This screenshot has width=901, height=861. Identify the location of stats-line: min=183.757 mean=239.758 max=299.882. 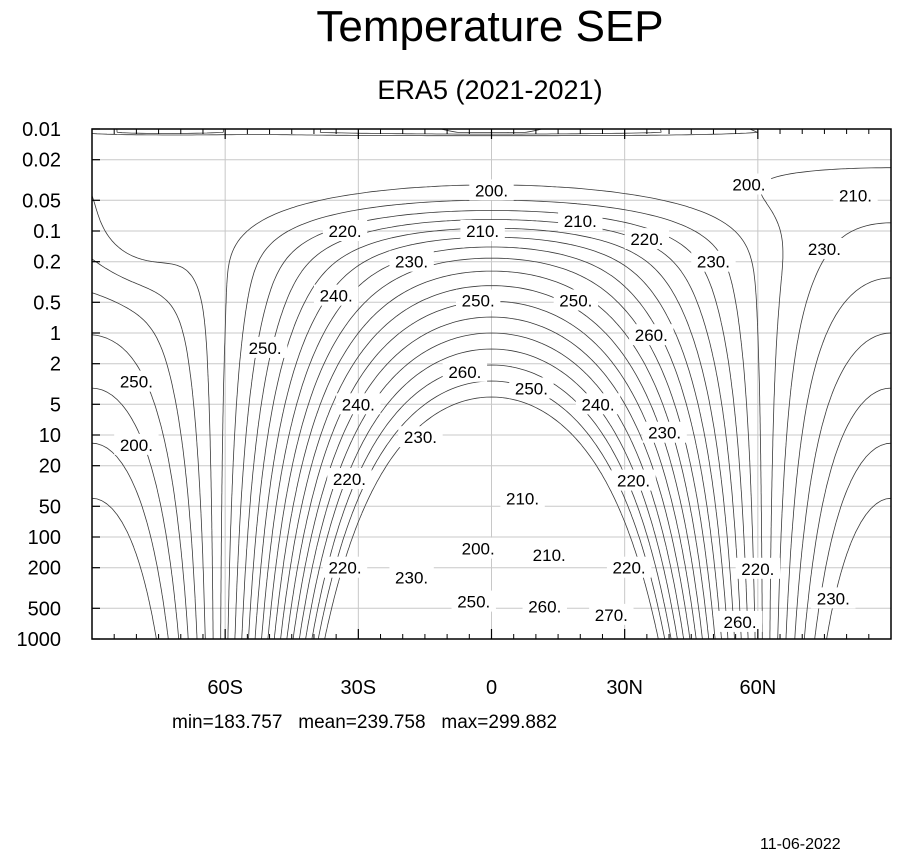
(364, 723).